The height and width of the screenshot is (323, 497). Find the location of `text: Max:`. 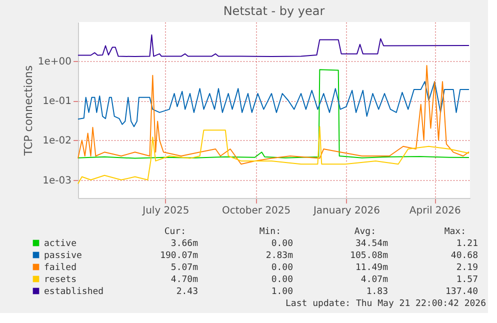

text: Max: is located at coordinates (455, 232).